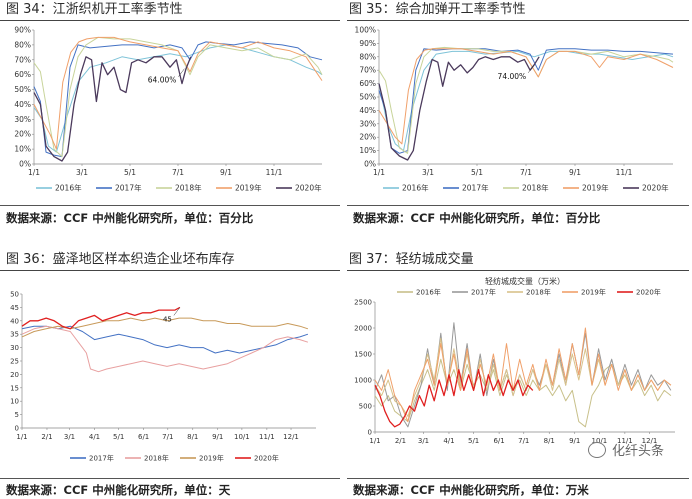 The height and width of the screenshot is (499, 692). Describe the element at coordinates (512, 76) in the screenshot. I see `data-label: 74.00%` at that location.